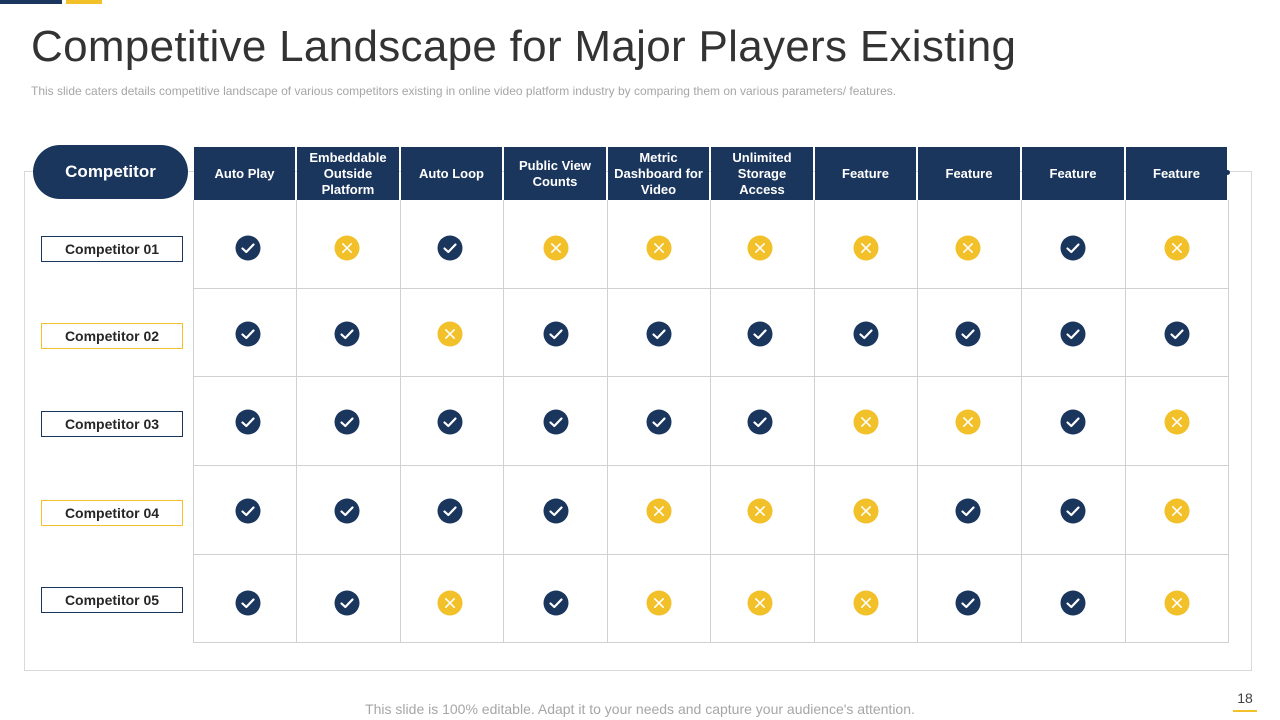 Image resolution: width=1280 pixels, height=720 pixels. What do you see at coordinates (112, 424) in the screenshot?
I see `competitor-label: Competitor 03` at bounding box center [112, 424].